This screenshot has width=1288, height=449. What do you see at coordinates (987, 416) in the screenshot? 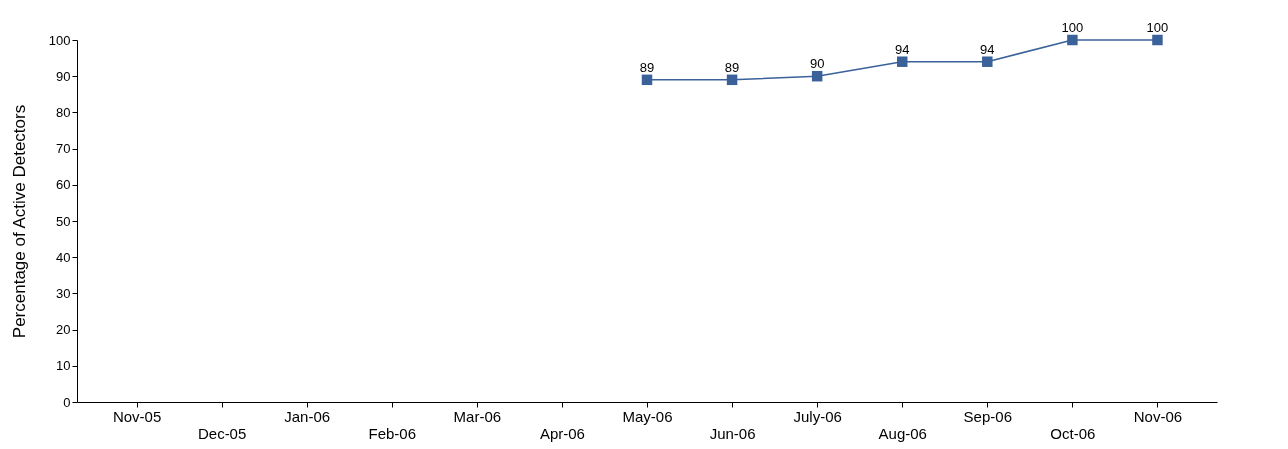
I see `x-tick-label: Sep-06` at bounding box center [987, 416].